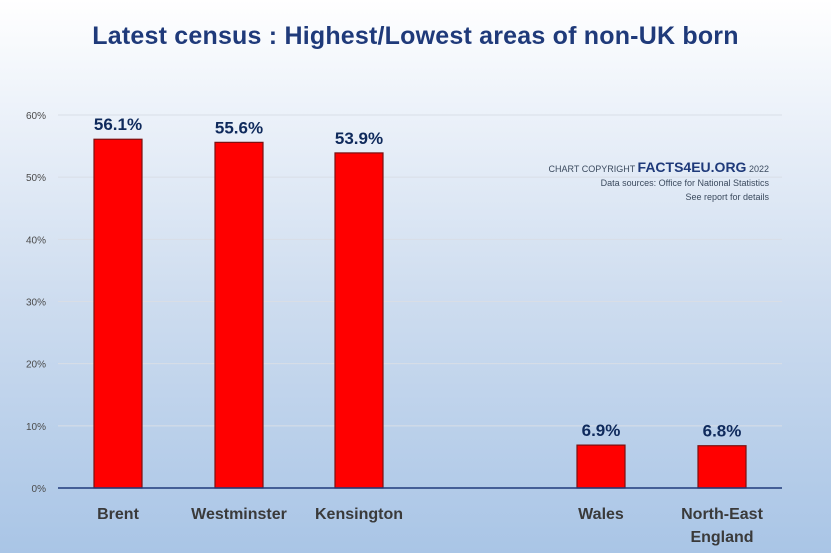 The image size is (831, 553). Describe the element at coordinates (36, 240) in the screenshot. I see `y-tick-label: 40%` at that location.